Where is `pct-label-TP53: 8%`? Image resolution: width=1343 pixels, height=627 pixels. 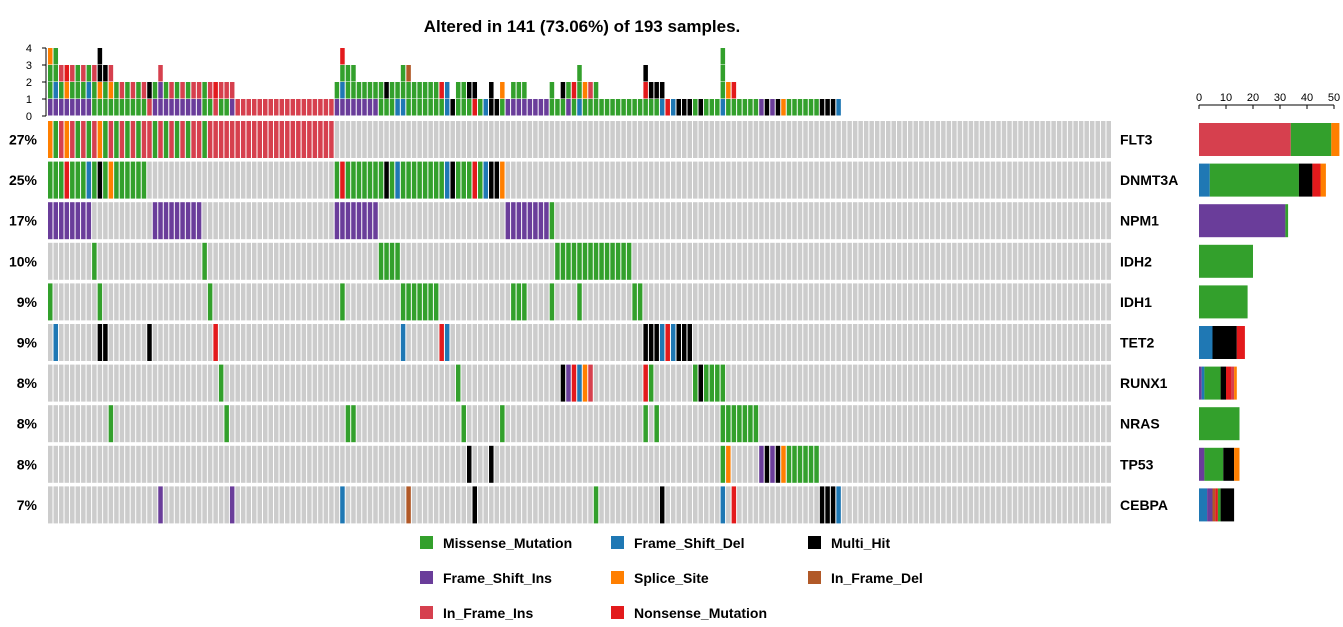
pct-label-TP53: 8% is located at coordinates (27, 464).